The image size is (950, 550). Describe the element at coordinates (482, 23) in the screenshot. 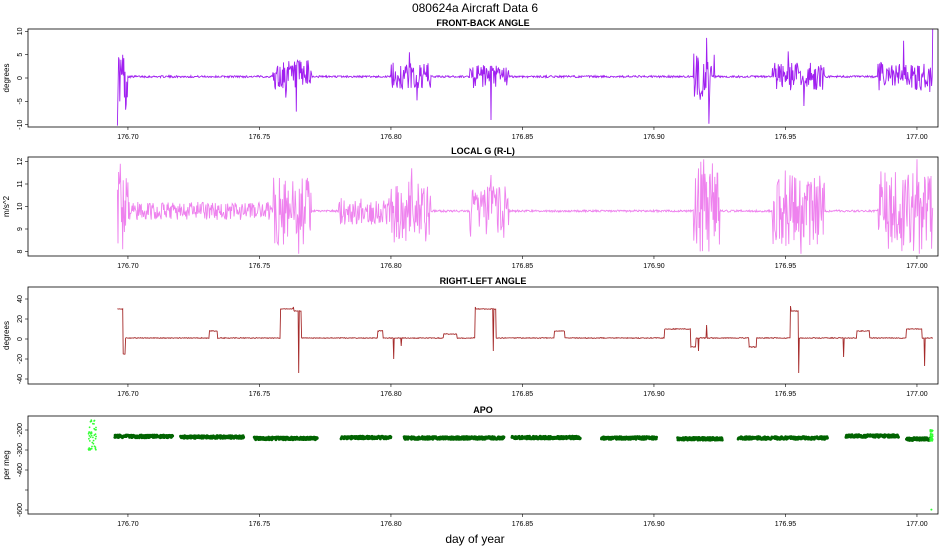

I see `panel-title: FRONT-BACK ANGLE` at that location.